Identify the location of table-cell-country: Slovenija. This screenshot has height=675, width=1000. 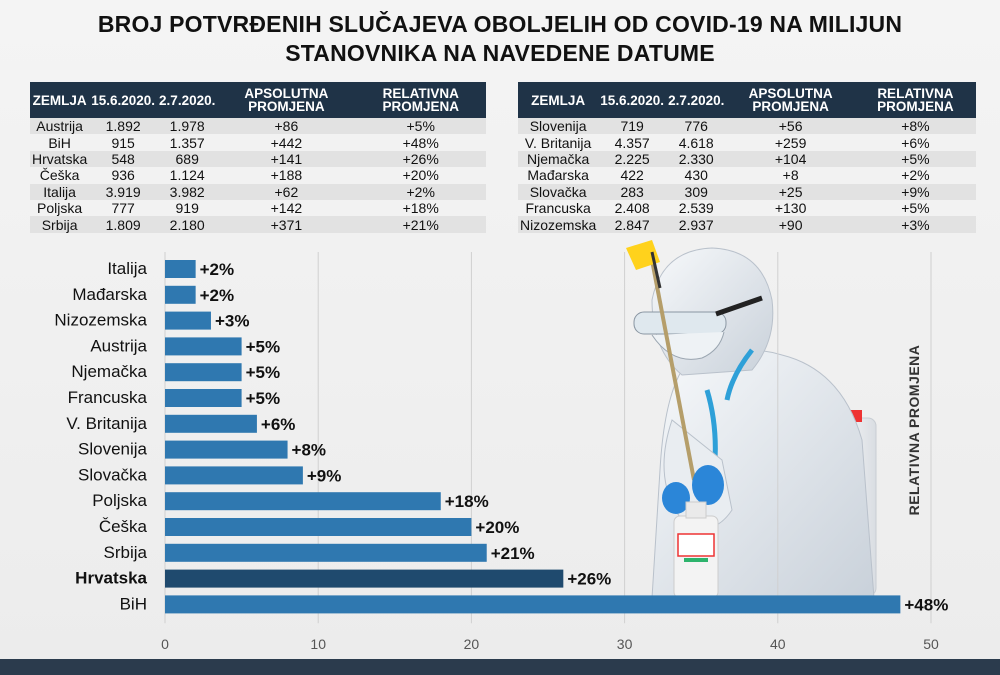
(558, 126).